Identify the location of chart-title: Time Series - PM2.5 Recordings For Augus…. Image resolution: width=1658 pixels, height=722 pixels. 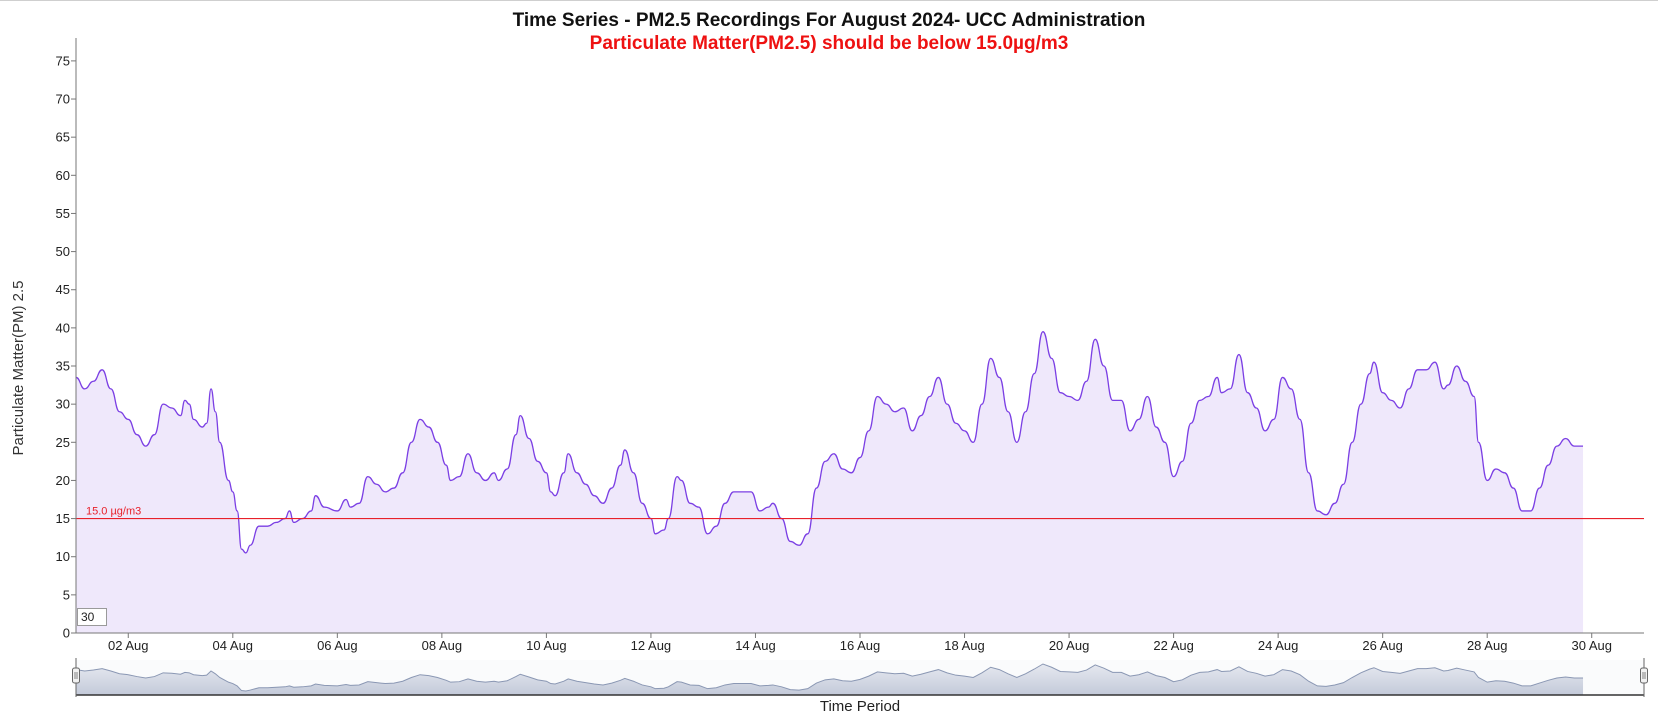
(829, 20).